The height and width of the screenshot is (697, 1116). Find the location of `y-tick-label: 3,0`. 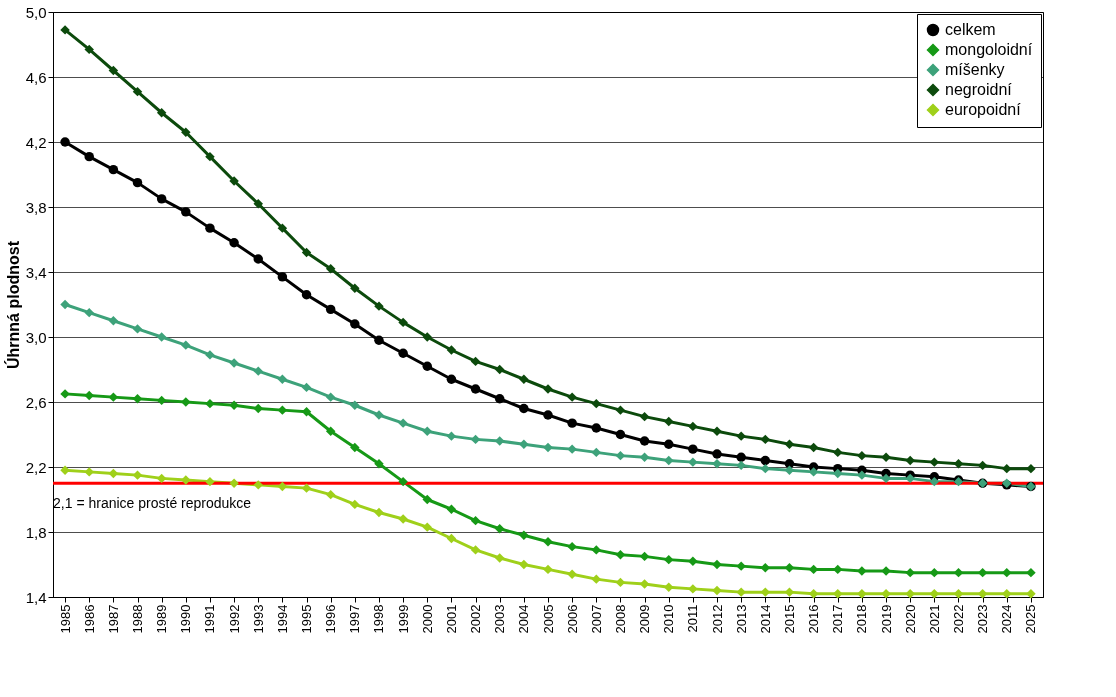

y-tick-label: 3,0 is located at coordinates (36, 337).